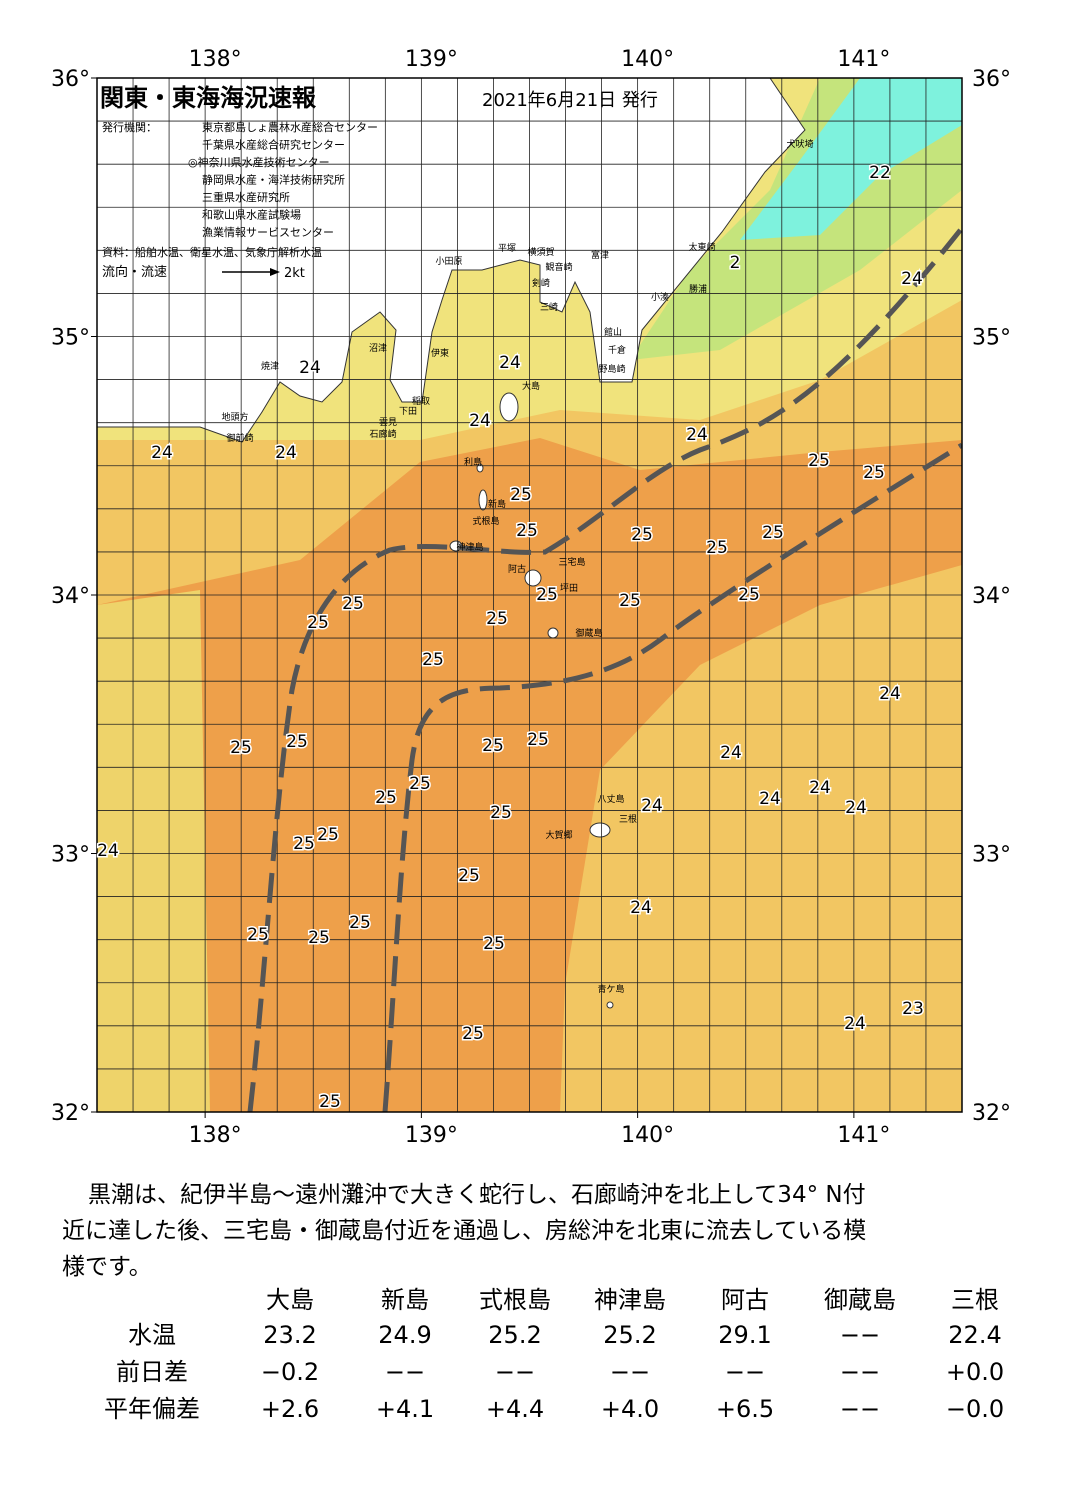 The height and width of the screenshot is (1509, 1065). Describe the element at coordinates (497, 504) in the screenshot. I see `place-label: 新島` at that location.